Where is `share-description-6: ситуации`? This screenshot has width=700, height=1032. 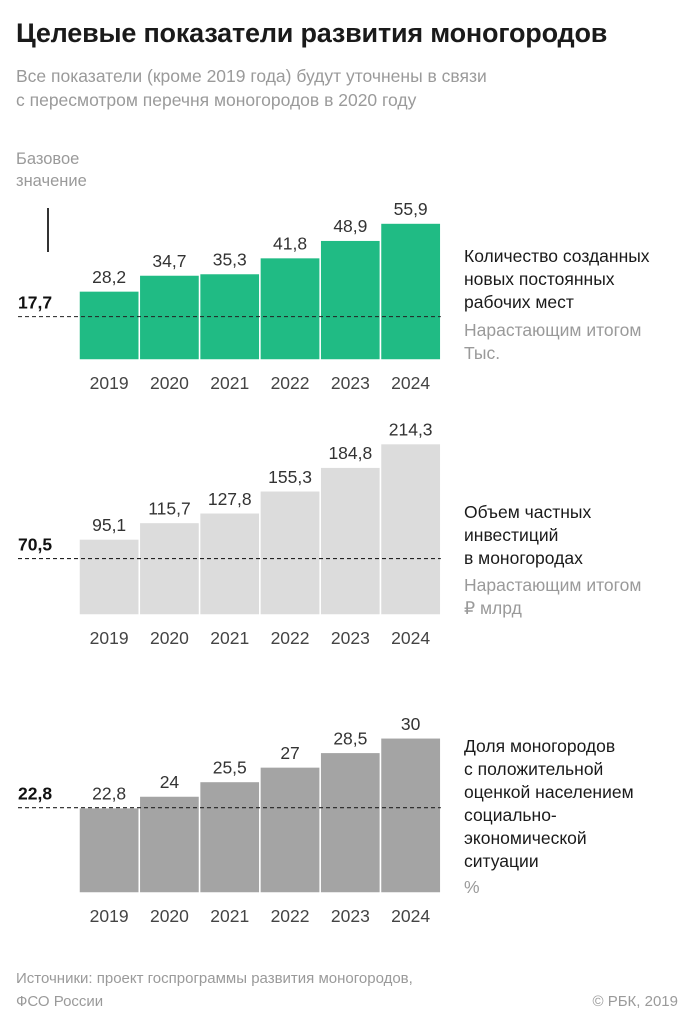 share-description-6: ситуации is located at coordinates (501, 861).